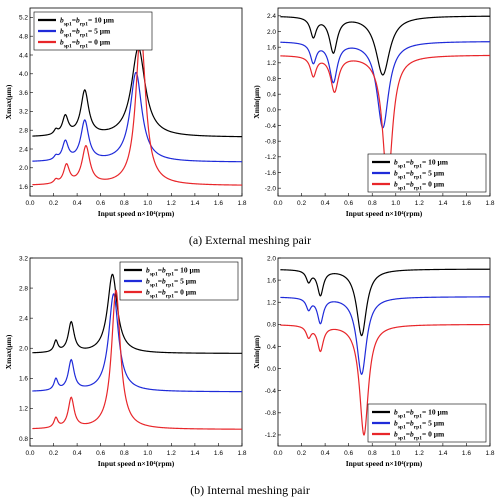 This screenshot has width=500, height=504. I want to click on y-tick-label: -1.2, so click(271, 157).